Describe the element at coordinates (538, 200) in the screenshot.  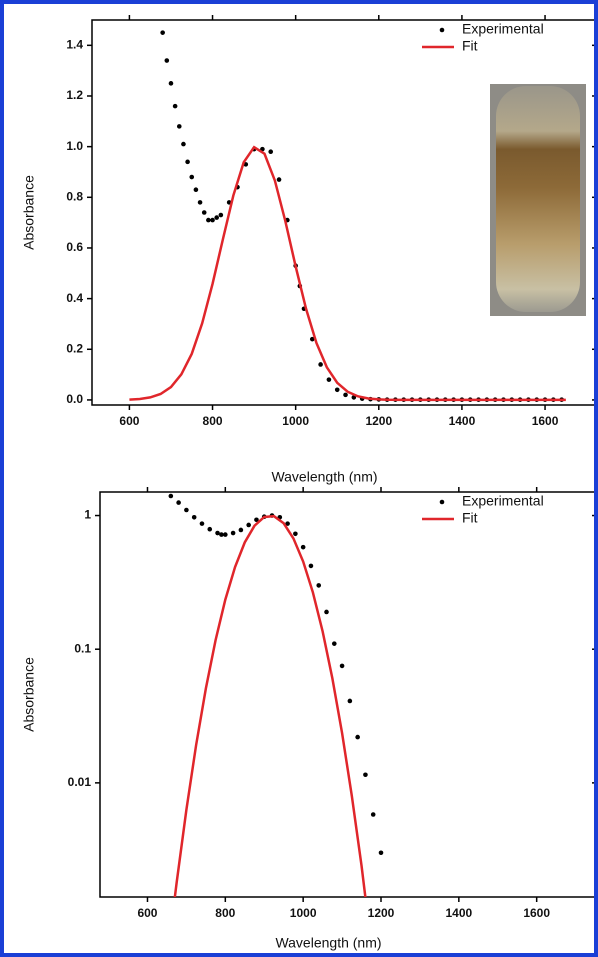
I see `inset-photo` at that location.